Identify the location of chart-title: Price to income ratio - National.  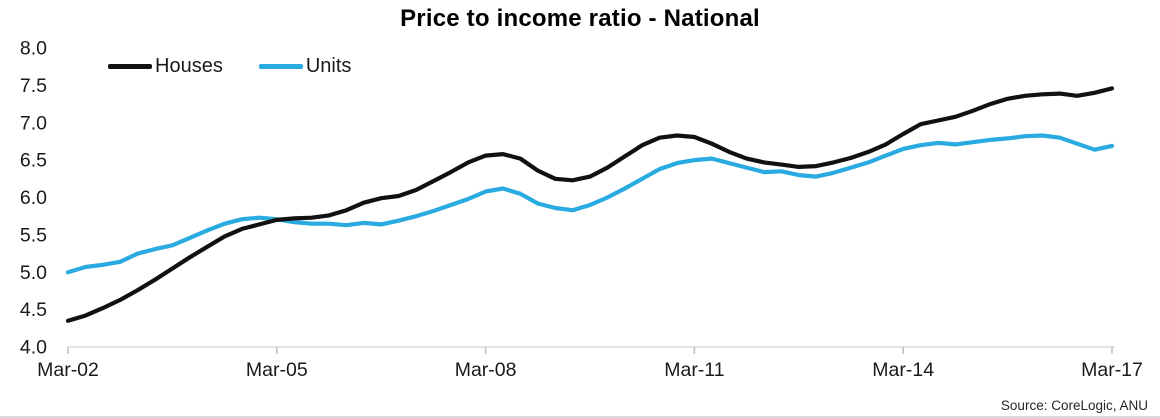
(580, 18).